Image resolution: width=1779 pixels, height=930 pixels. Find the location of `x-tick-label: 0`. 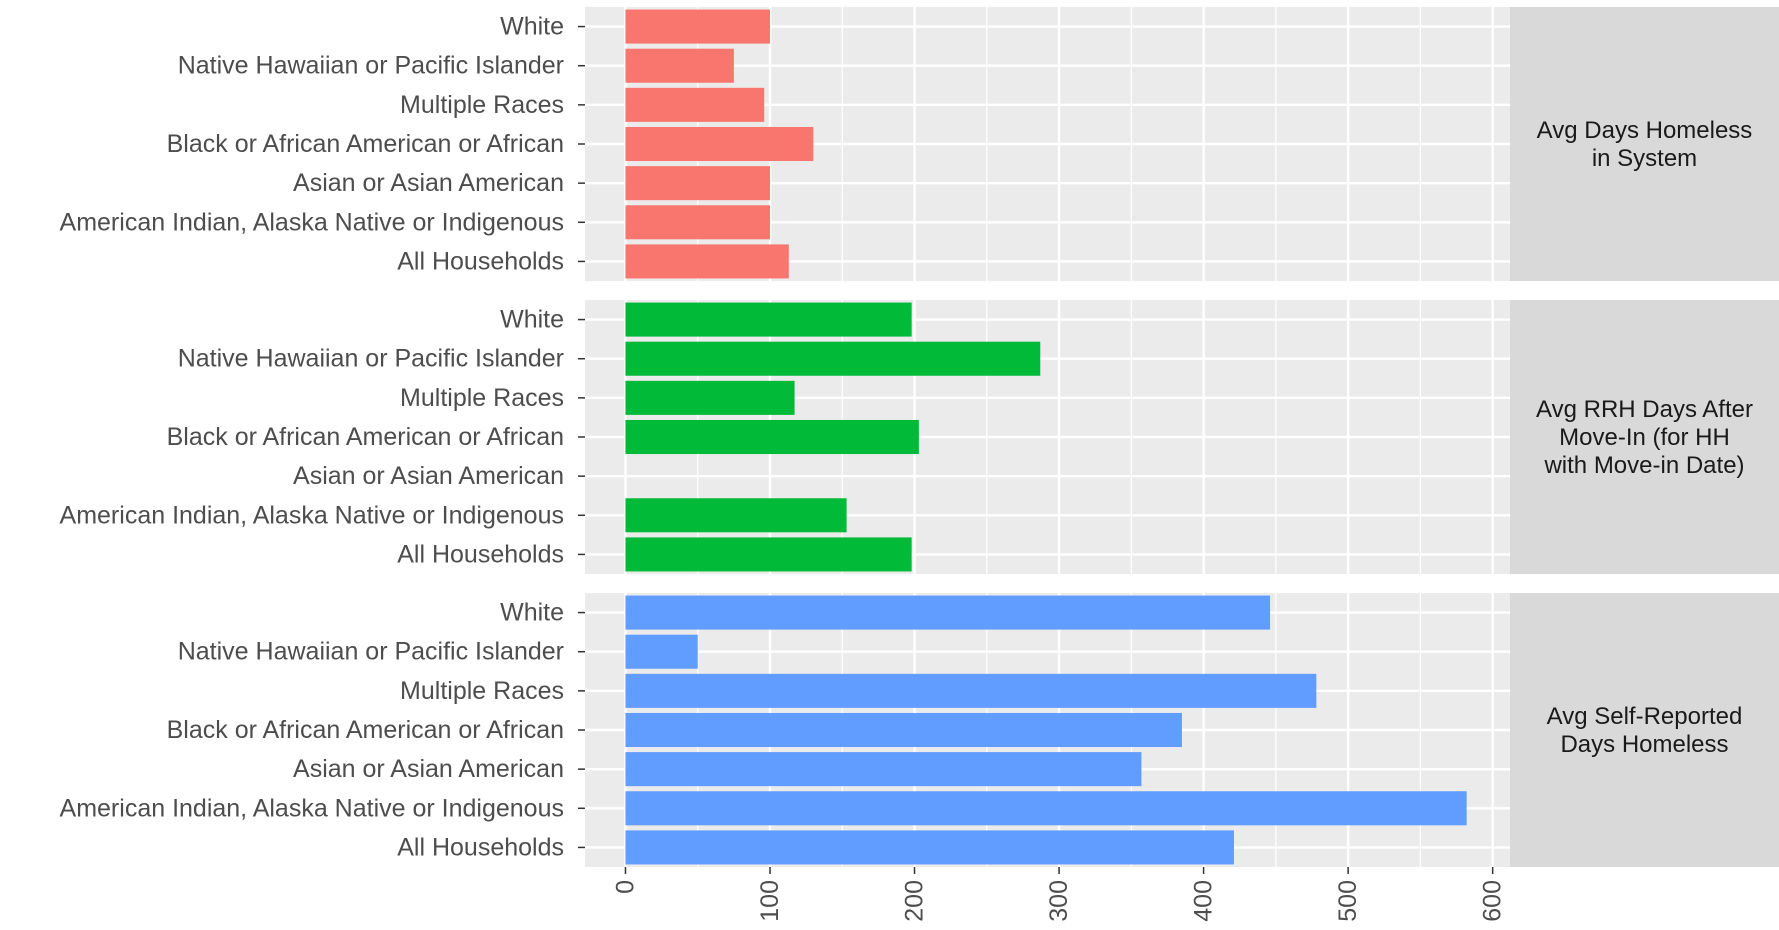

x-tick-label: 0 is located at coordinates (625, 887).